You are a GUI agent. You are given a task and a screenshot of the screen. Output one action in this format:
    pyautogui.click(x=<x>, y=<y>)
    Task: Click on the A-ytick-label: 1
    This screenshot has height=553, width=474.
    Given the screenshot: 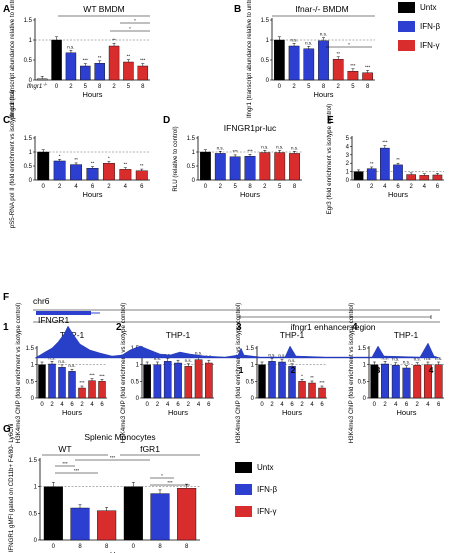 What is the action you would take?
    pyautogui.click(x=31, y=41)
    